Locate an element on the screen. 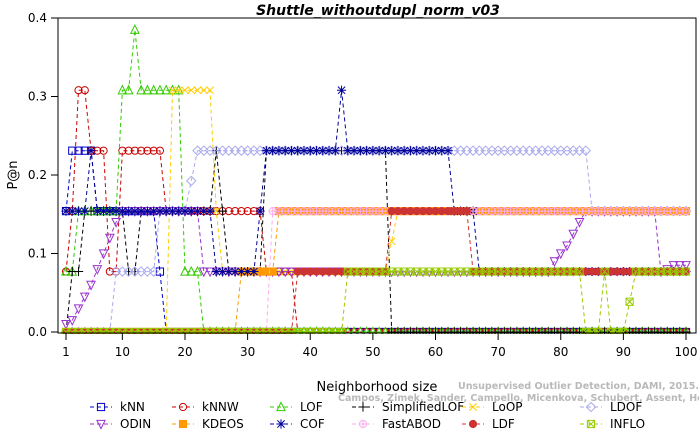 The width and height of the screenshot is (699, 434). legend-entry-ldof: LDOF is located at coordinates (611, 407).